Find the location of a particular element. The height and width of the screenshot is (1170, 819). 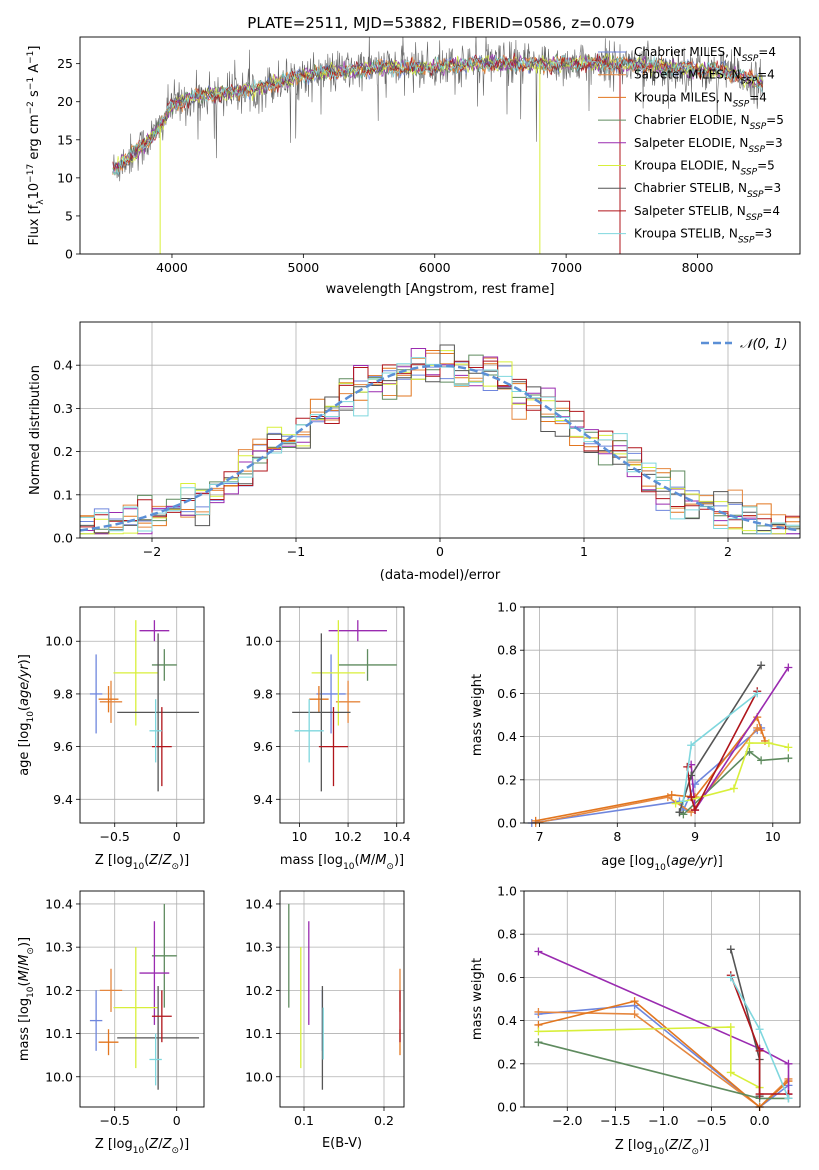

x-tick-label: 0.0 is located at coordinates (760, 1120).